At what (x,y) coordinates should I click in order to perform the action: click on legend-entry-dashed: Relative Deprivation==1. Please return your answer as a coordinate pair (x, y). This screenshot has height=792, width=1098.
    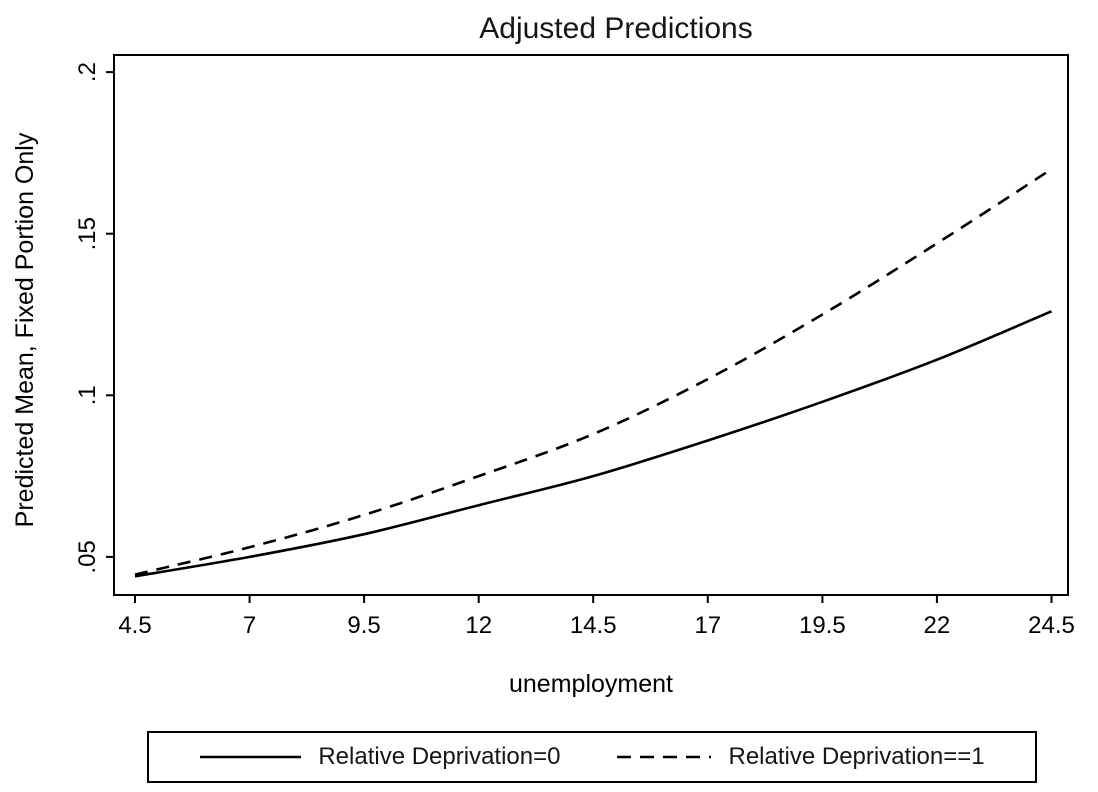
    Looking at the image, I should click on (800, 757).